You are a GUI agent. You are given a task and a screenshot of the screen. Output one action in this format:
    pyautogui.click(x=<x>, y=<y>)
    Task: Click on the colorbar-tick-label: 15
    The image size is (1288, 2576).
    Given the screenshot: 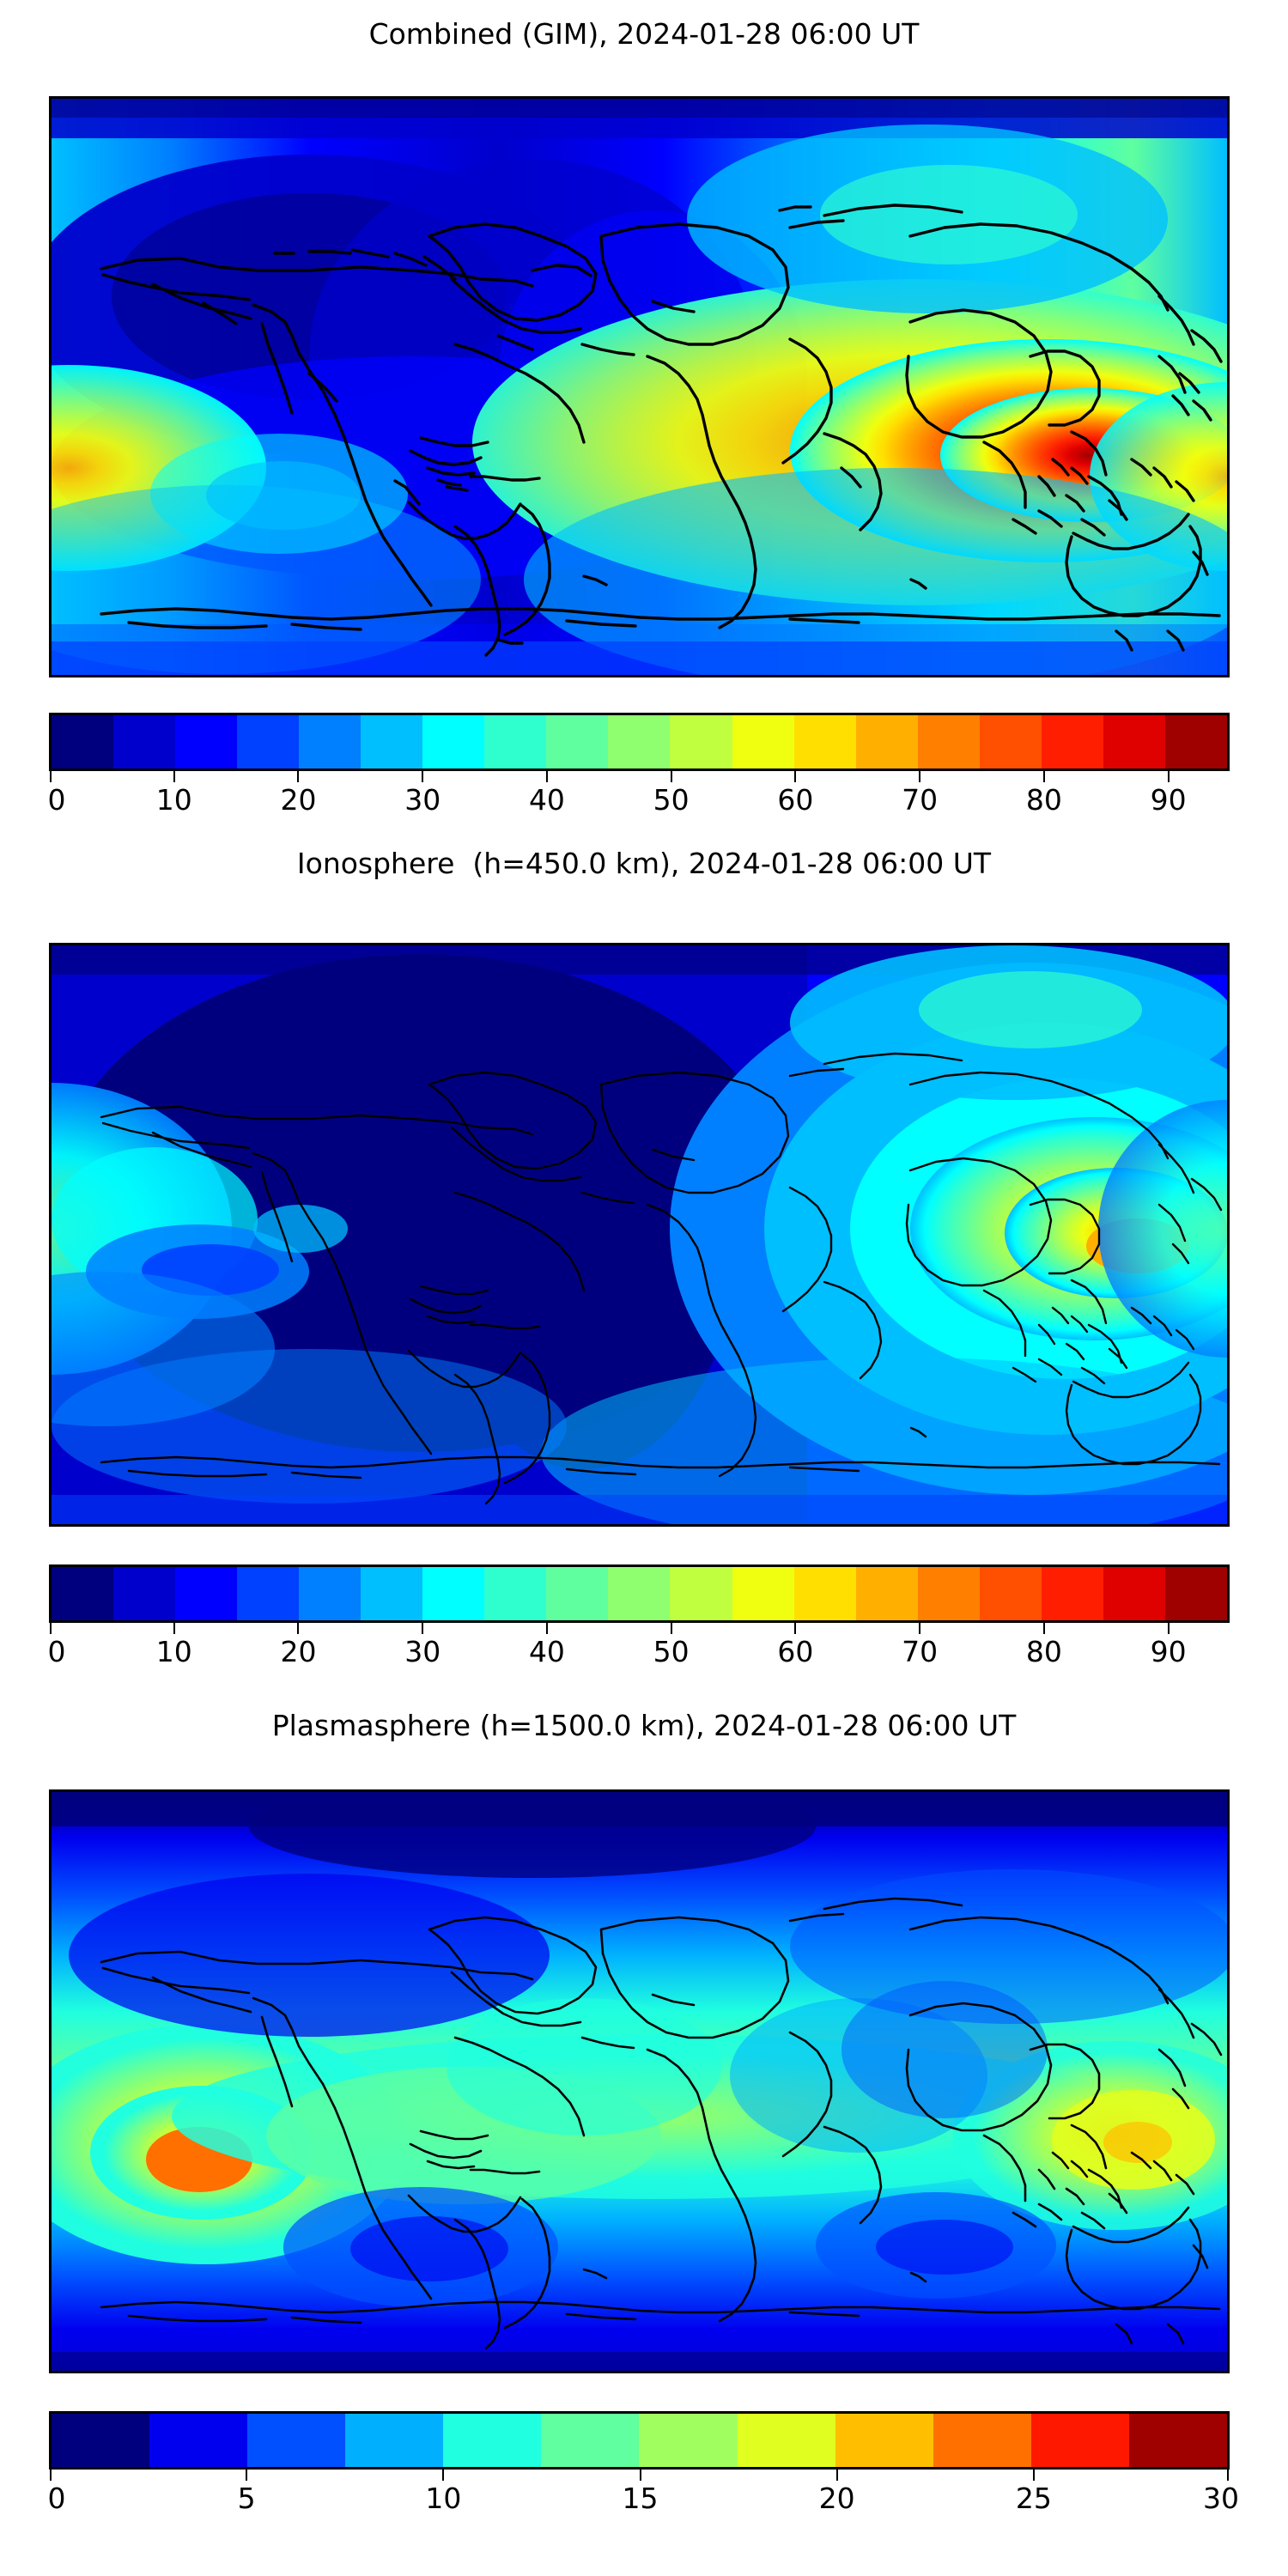 What is the action you would take?
    pyautogui.click(x=640, y=2499)
    